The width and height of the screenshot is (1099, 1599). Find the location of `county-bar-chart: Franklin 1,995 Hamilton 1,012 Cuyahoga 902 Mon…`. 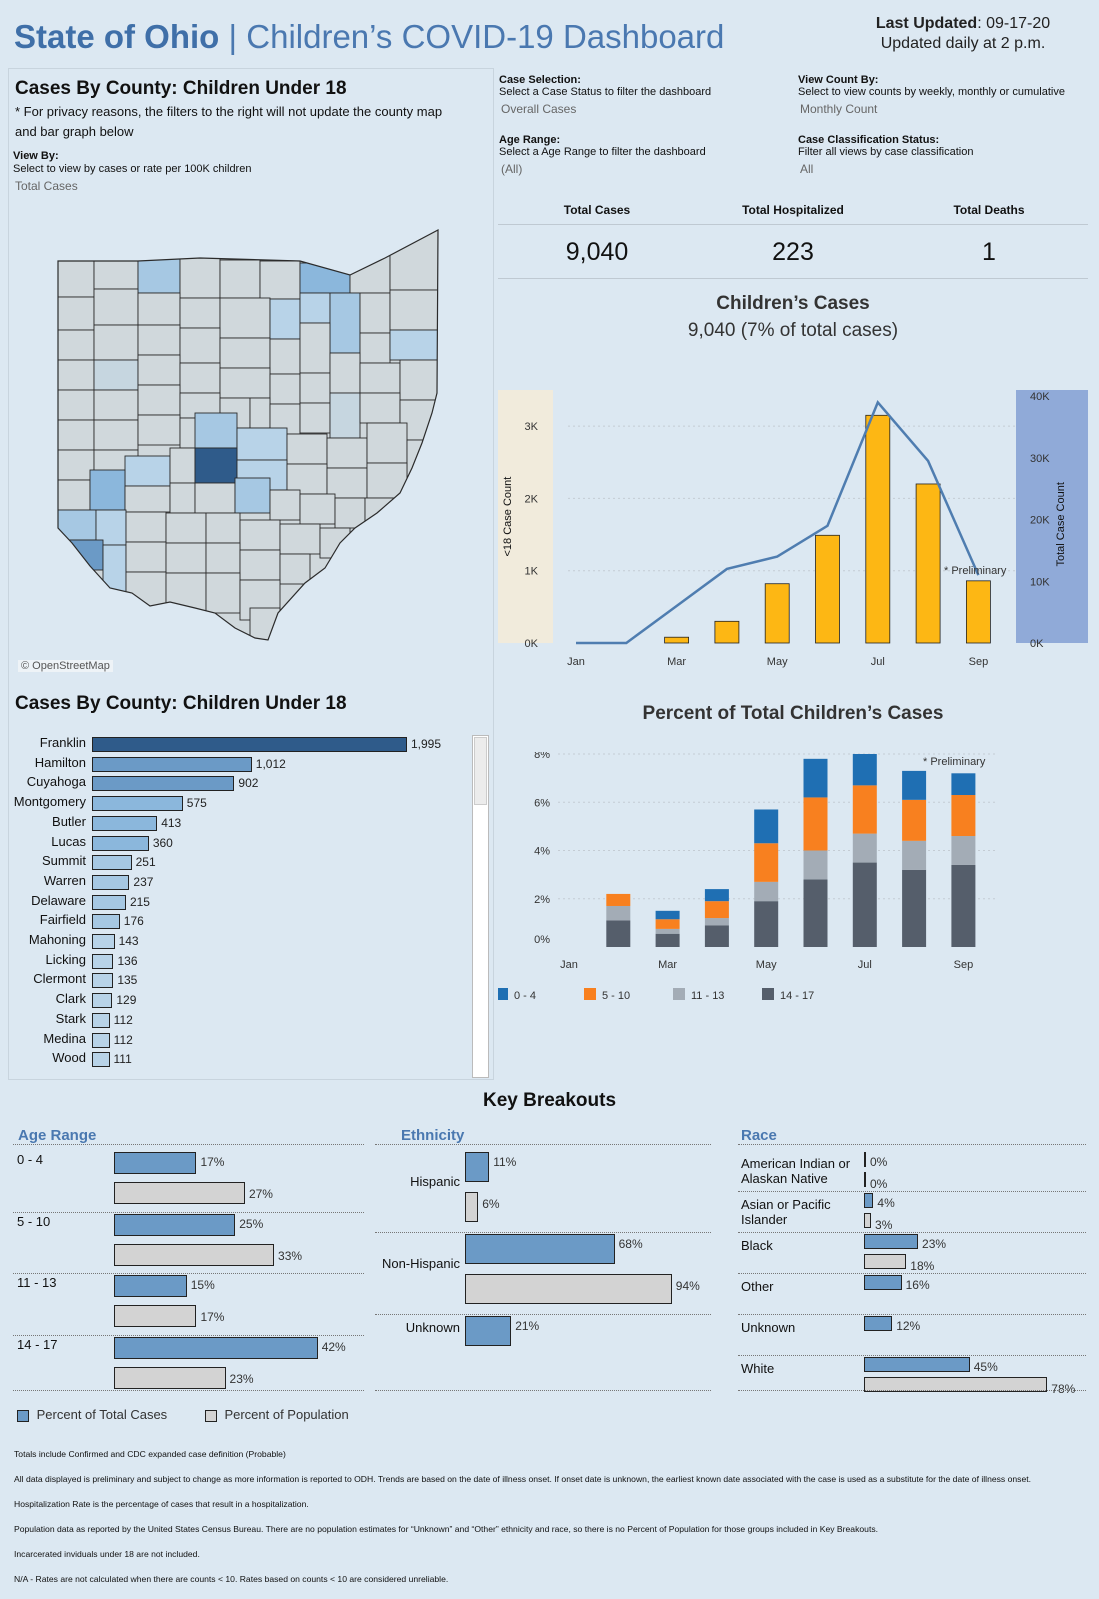

county-bar-chart: Franklin 1,995 Hamilton 1,012 Cuyahoga 902 Mon… is located at coordinates (242, 906).